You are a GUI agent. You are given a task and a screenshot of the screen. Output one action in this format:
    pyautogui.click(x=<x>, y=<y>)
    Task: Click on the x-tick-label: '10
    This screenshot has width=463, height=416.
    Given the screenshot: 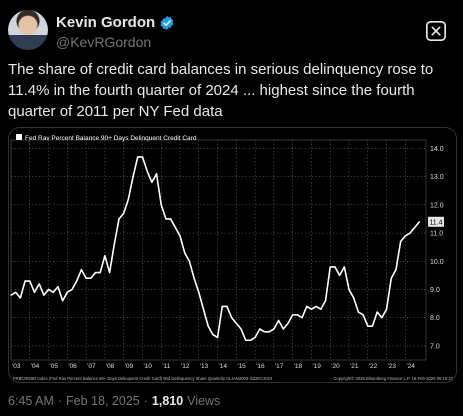 What is the action you would take?
    pyautogui.click(x=147, y=366)
    